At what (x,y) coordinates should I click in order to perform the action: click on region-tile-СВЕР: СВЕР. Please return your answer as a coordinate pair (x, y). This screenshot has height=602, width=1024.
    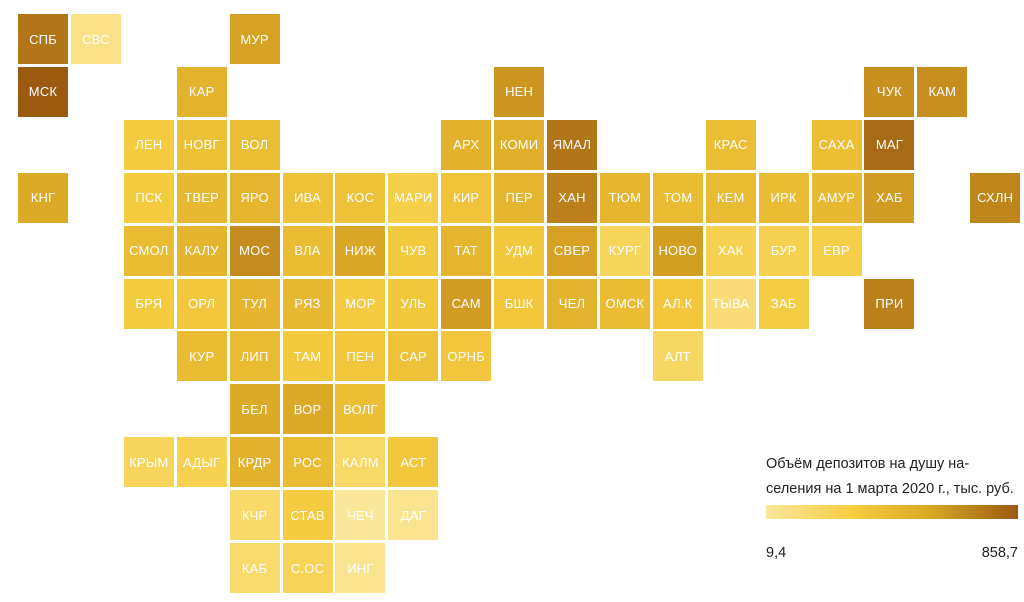
    Looking at the image, I should click on (572, 250).